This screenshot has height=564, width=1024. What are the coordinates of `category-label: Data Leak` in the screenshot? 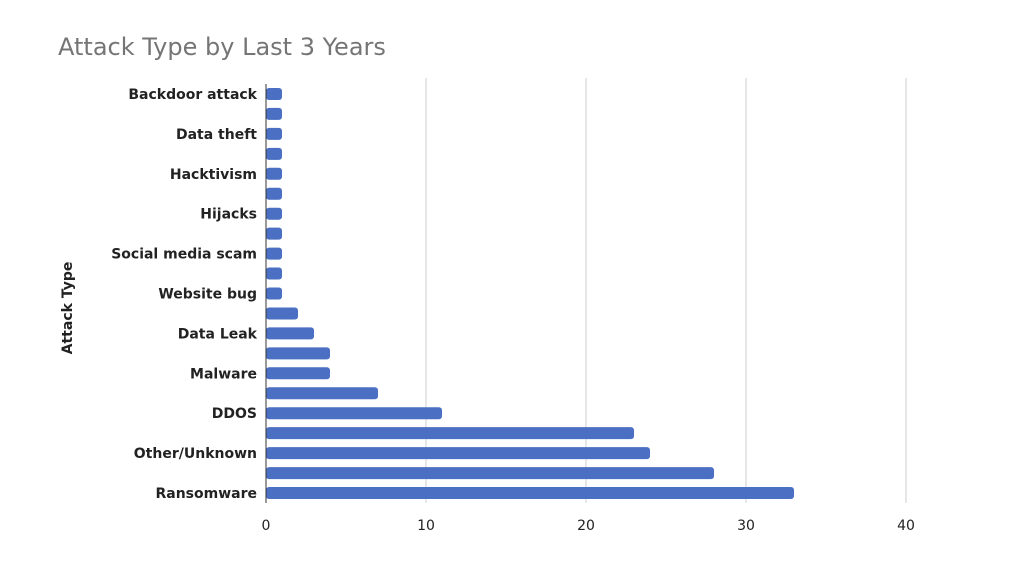 It's located at (218, 334).